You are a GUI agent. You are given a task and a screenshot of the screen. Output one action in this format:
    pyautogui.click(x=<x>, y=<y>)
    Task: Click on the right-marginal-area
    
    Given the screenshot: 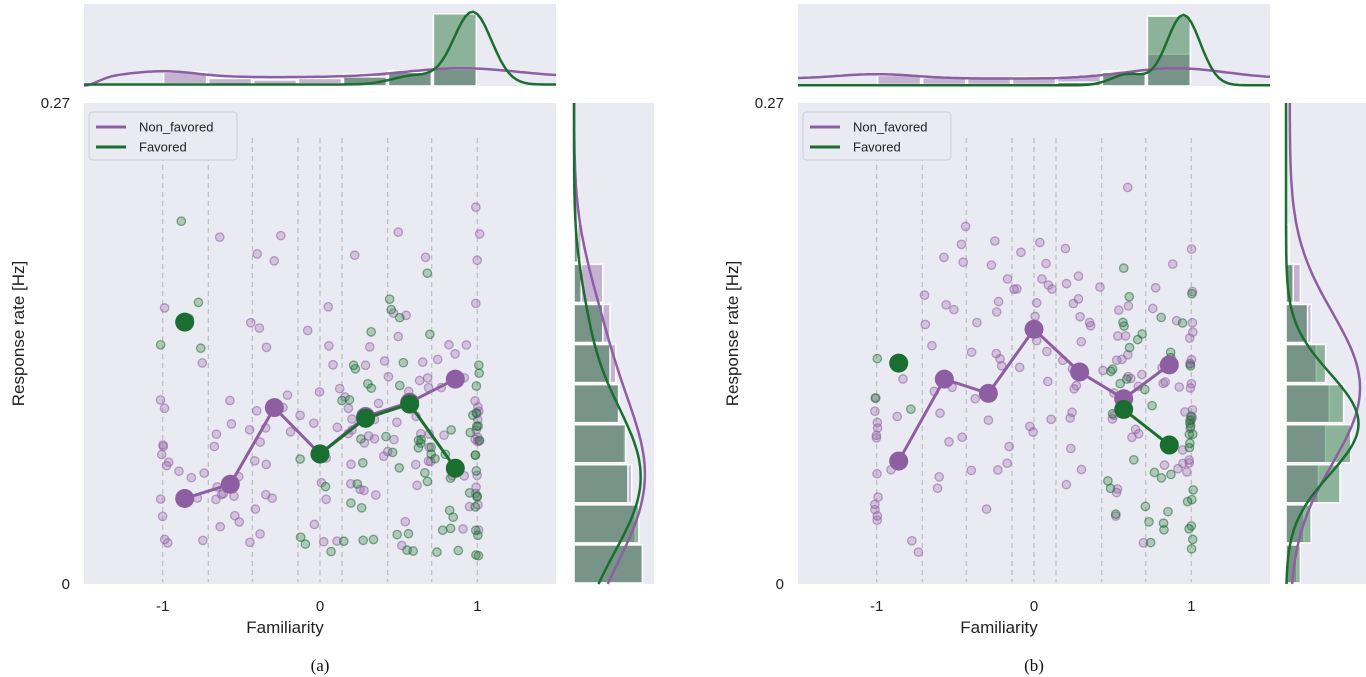 What is the action you would take?
    pyautogui.click(x=1326, y=343)
    